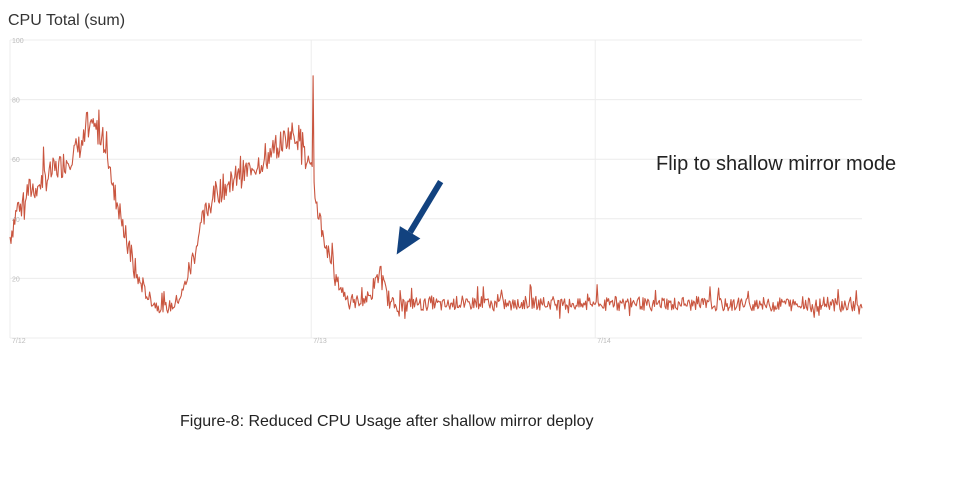 This screenshot has width=972, height=502. I want to click on y-tick-label: 40, so click(16, 220).